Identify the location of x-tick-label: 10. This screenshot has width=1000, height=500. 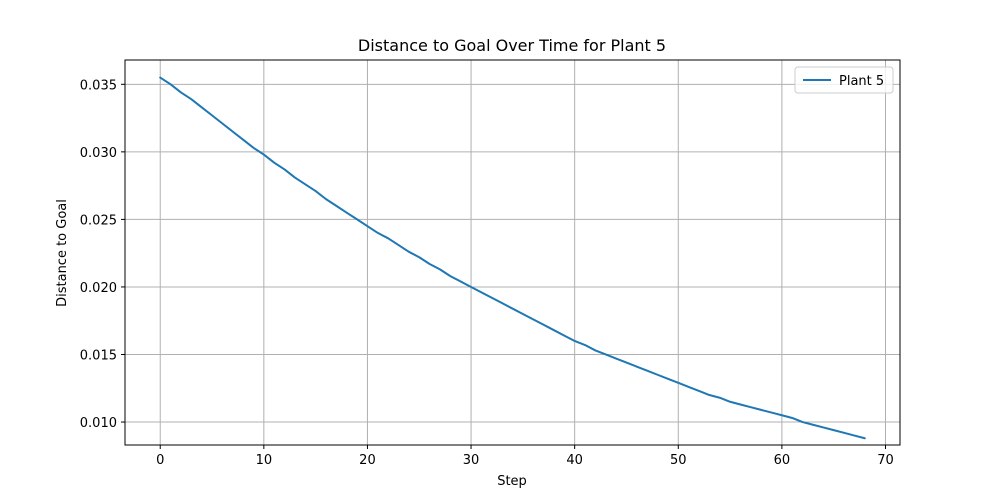
(264, 460).